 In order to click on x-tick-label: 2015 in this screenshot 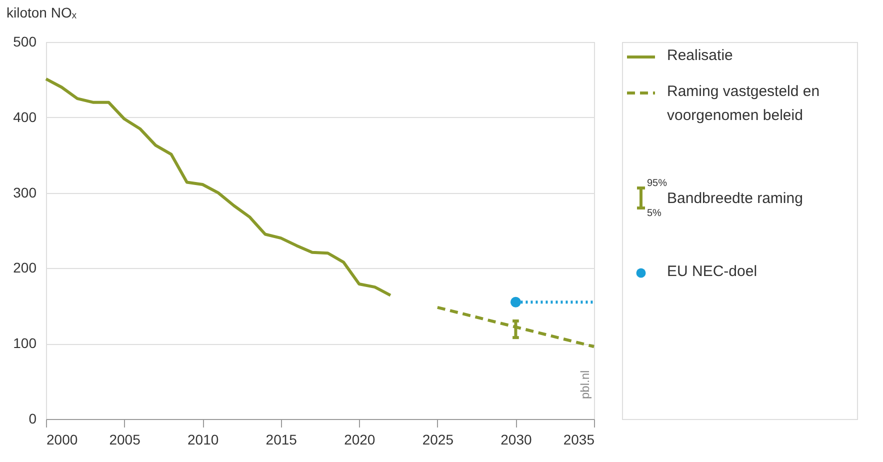, I will do `click(282, 440)`.